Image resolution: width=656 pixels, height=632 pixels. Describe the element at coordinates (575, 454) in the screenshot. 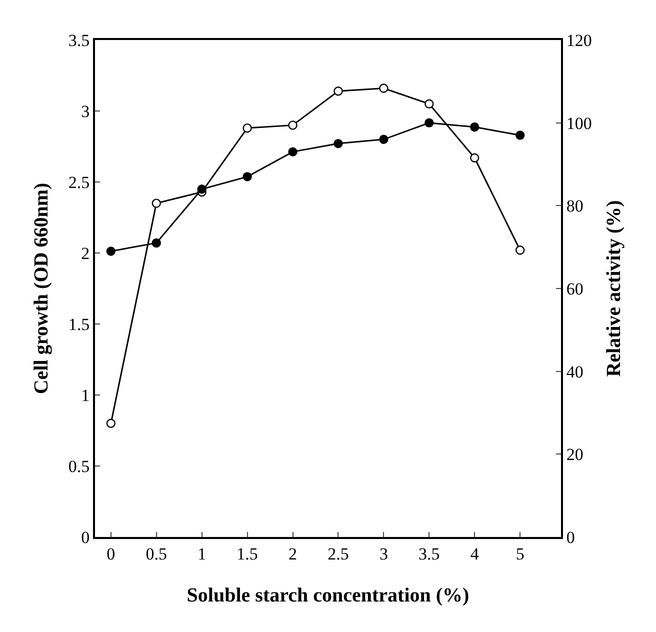

I see `y2-tick-label: 20` at that location.